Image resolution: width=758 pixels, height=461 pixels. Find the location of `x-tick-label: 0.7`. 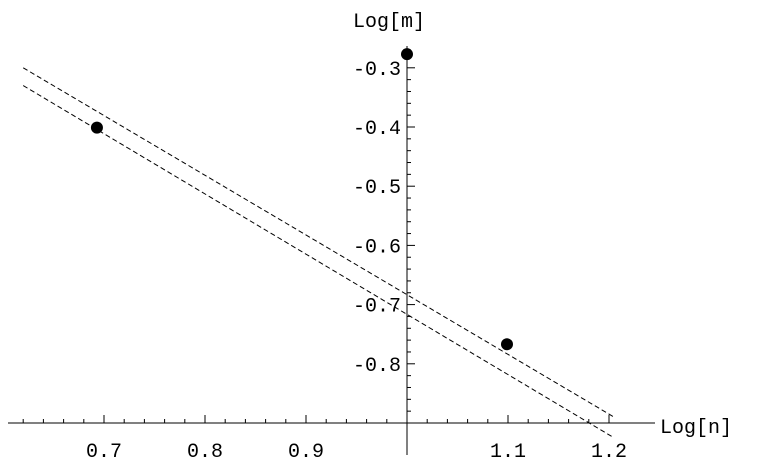

x-tick-label: 0.7 is located at coordinates (104, 451).